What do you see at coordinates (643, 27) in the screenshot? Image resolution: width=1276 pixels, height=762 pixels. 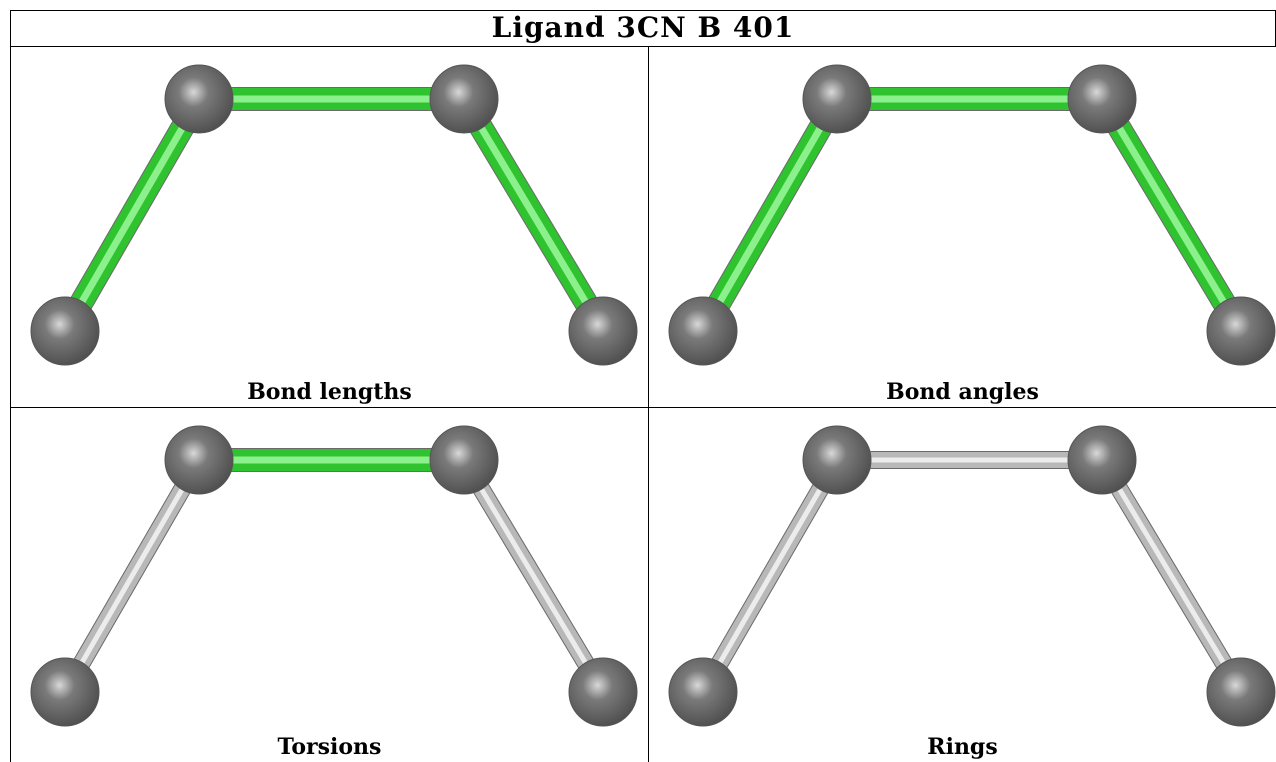 I see `figure-title: Ligand 3CN B 401` at bounding box center [643, 27].